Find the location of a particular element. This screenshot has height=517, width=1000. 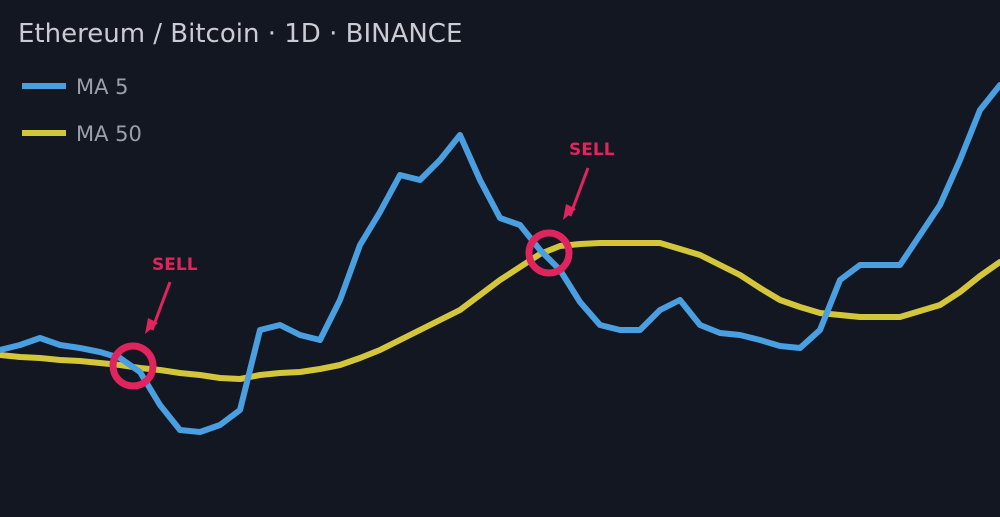

chart-title: Ethereum / Bitcoin · 1D · BINANCE is located at coordinates (240, 34).